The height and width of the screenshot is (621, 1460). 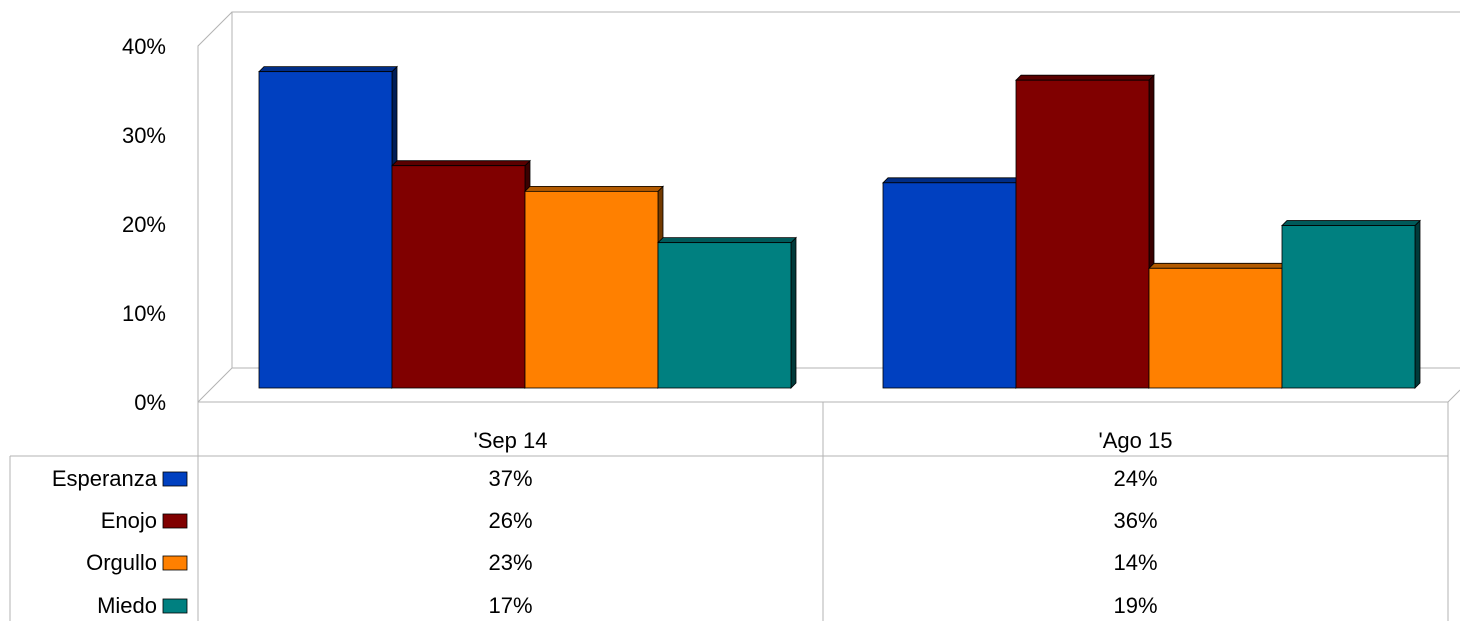 I want to click on floor-right-edge, so click(x=1453, y=396).